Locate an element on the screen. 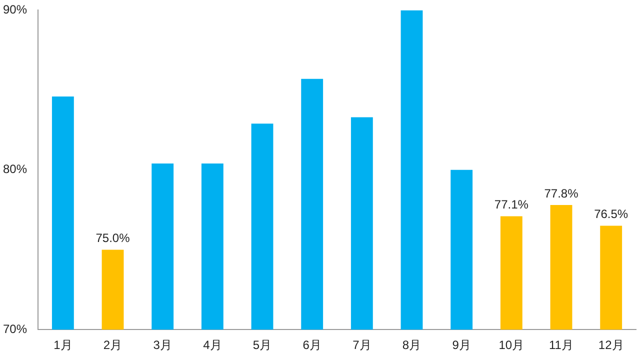  x-tick-label: 7月 is located at coordinates (362, 345).